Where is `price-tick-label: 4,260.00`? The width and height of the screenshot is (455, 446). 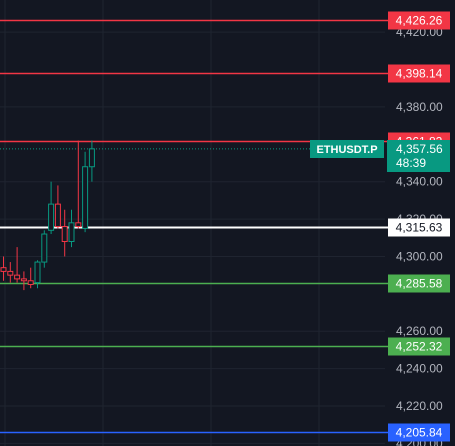
price-tick-label: 4,260.00 is located at coordinates (419, 331).